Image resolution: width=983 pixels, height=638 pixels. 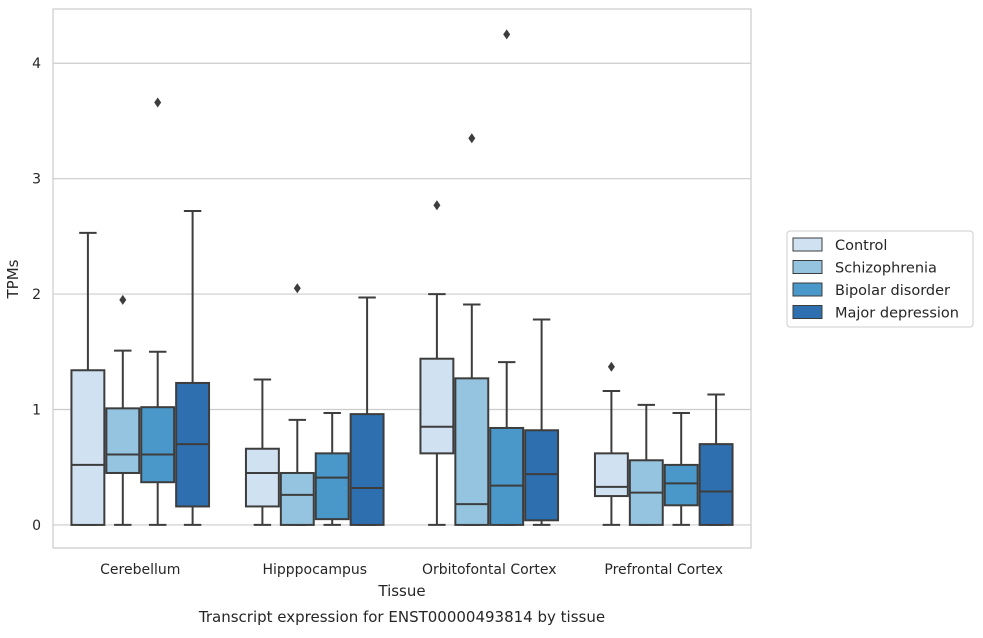 I want to click on y-tick-labels: 0 1 2 3 4, so click(x=36, y=295).